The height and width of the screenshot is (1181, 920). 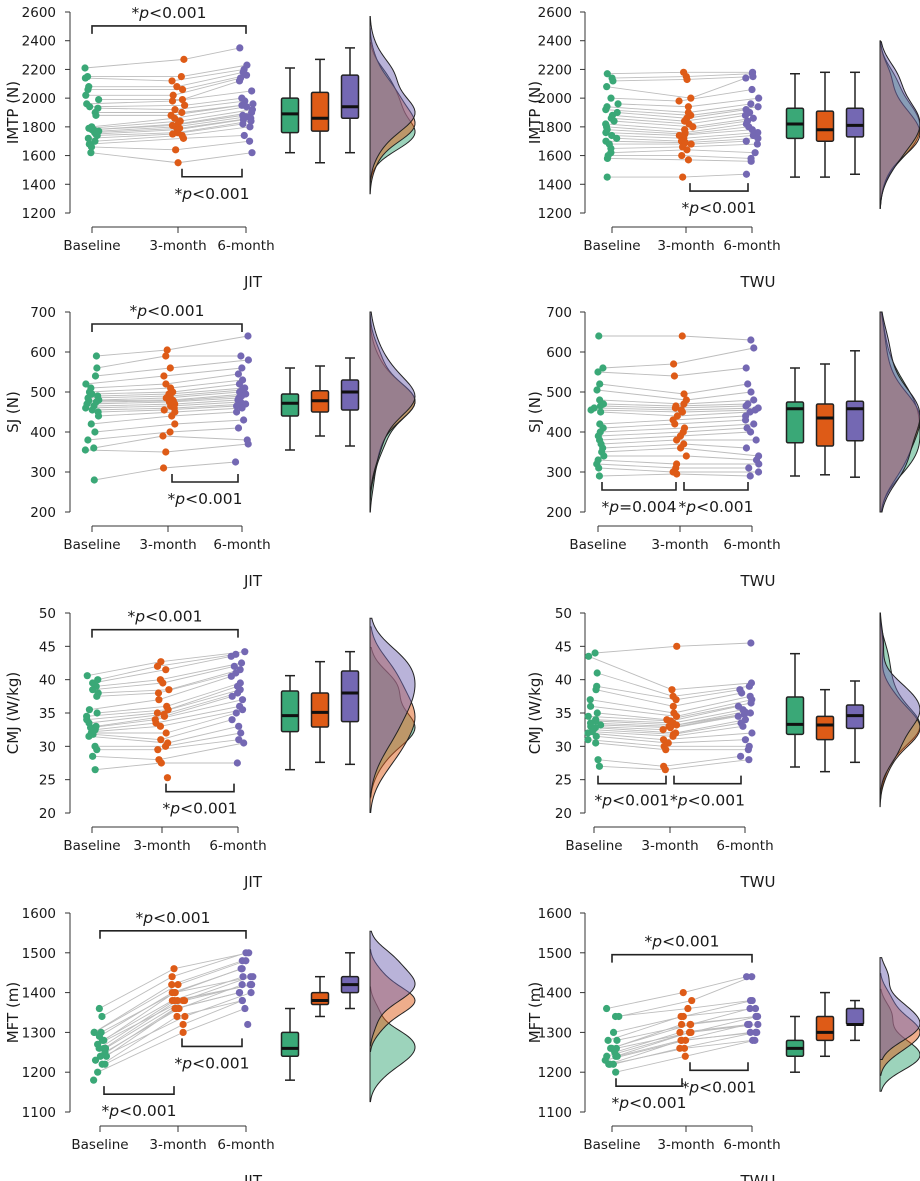 What do you see at coordinates (855, 421) in the screenshot?
I see `box-6-month` at bounding box center [855, 421].